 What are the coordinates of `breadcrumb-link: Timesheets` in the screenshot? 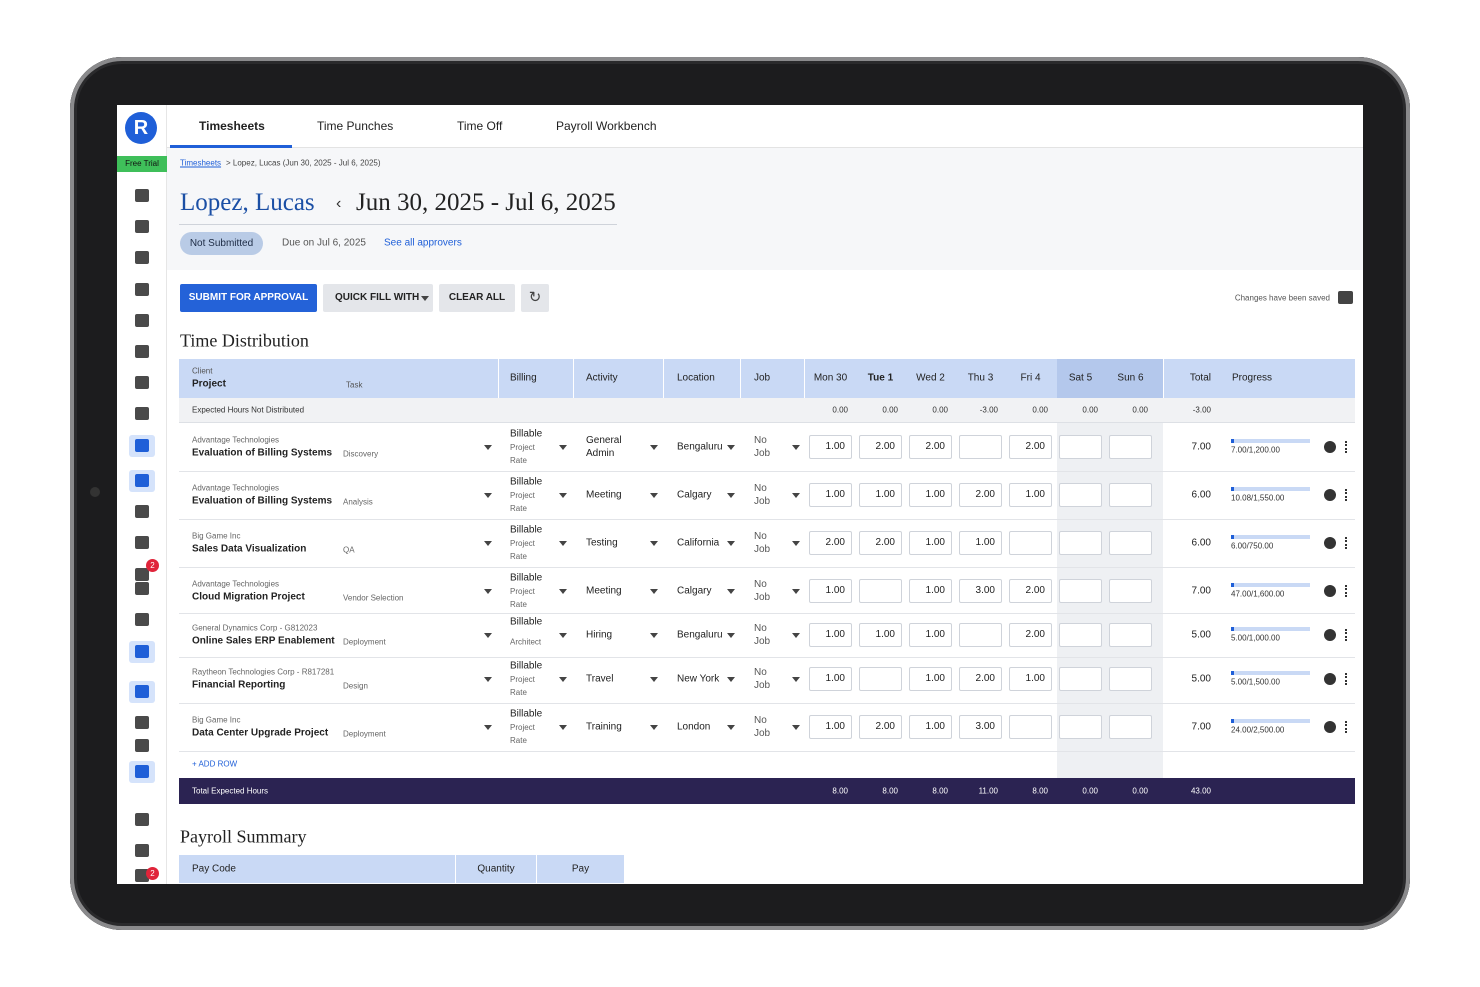 It's located at (201, 163).